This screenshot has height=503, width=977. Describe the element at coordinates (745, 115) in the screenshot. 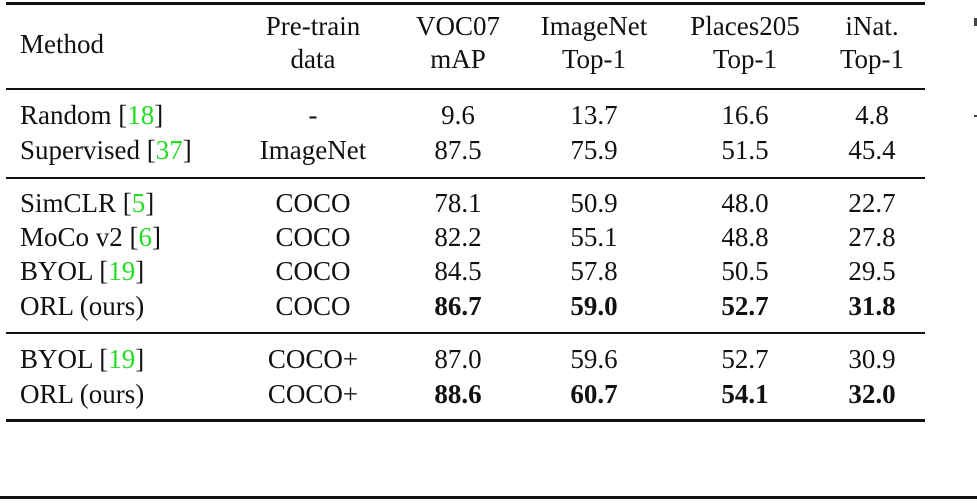

I see `places205-cell: 16.6` at that location.